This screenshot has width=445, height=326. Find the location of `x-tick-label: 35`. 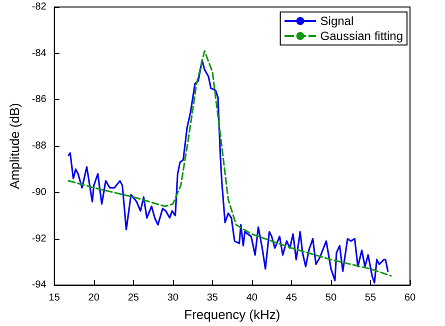

x-tick-label: 35 is located at coordinates (212, 298).